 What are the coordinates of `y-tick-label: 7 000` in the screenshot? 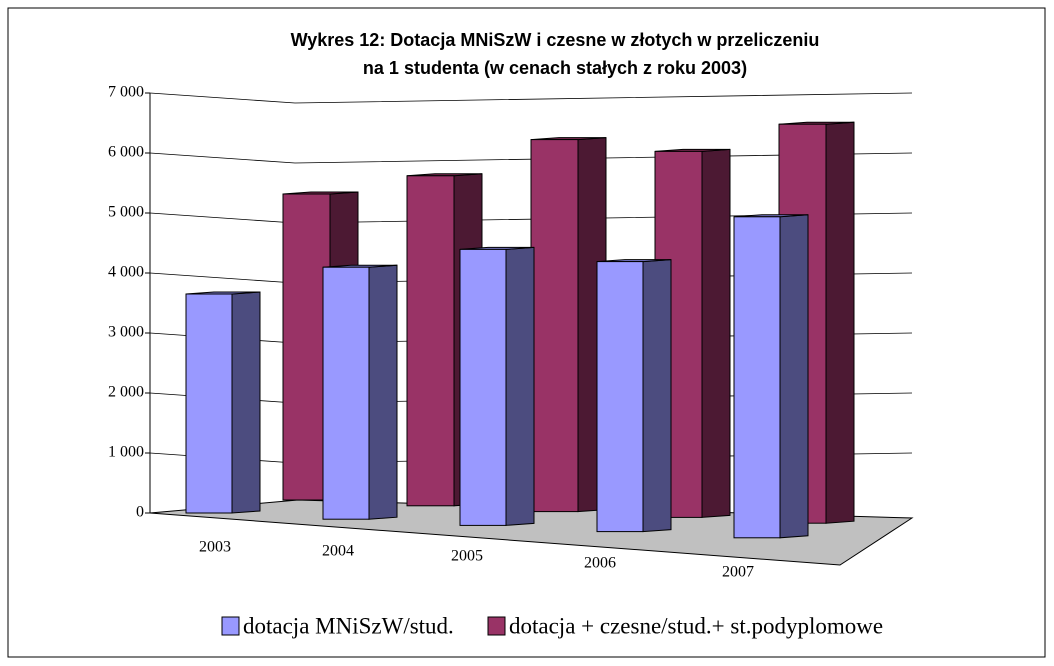 It's located at (126, 92).